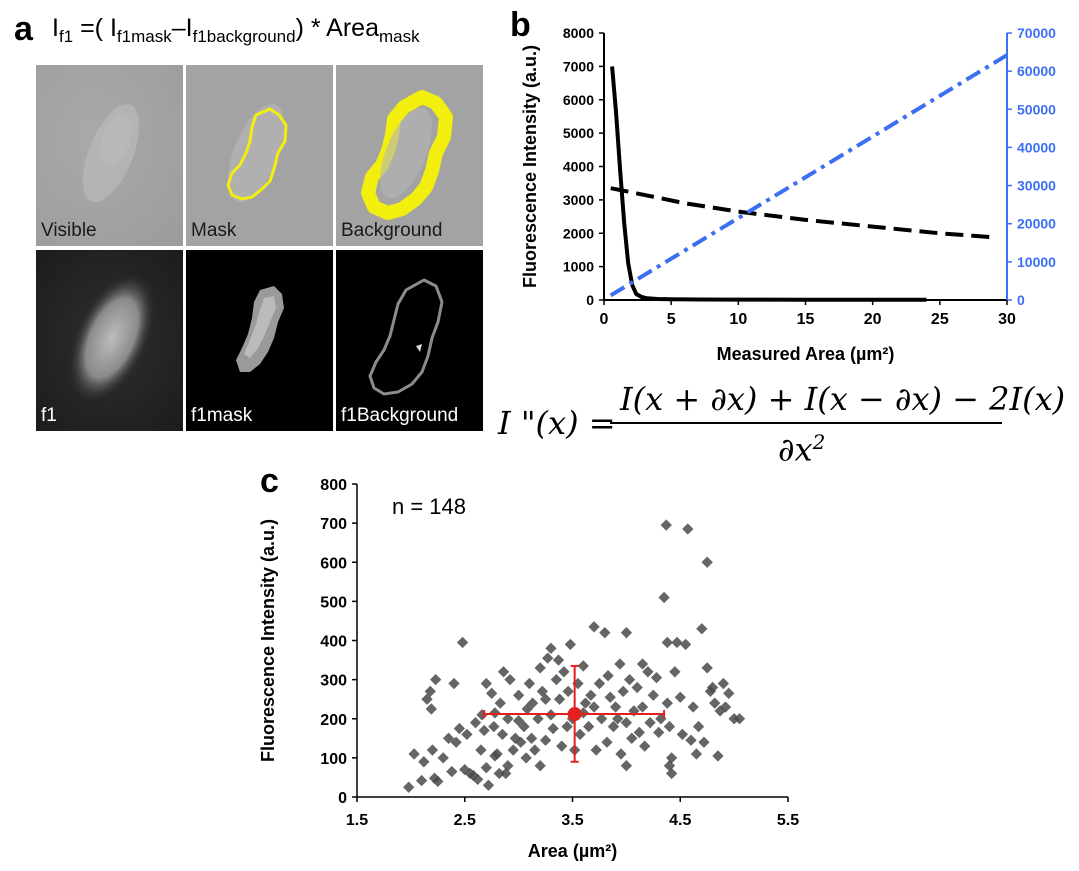 This screenshot has height=871, width=1079. What do you see at coordinates (260, 329) in the screenshot?
I see `f1mask-image` at bounding box center [260, 329].